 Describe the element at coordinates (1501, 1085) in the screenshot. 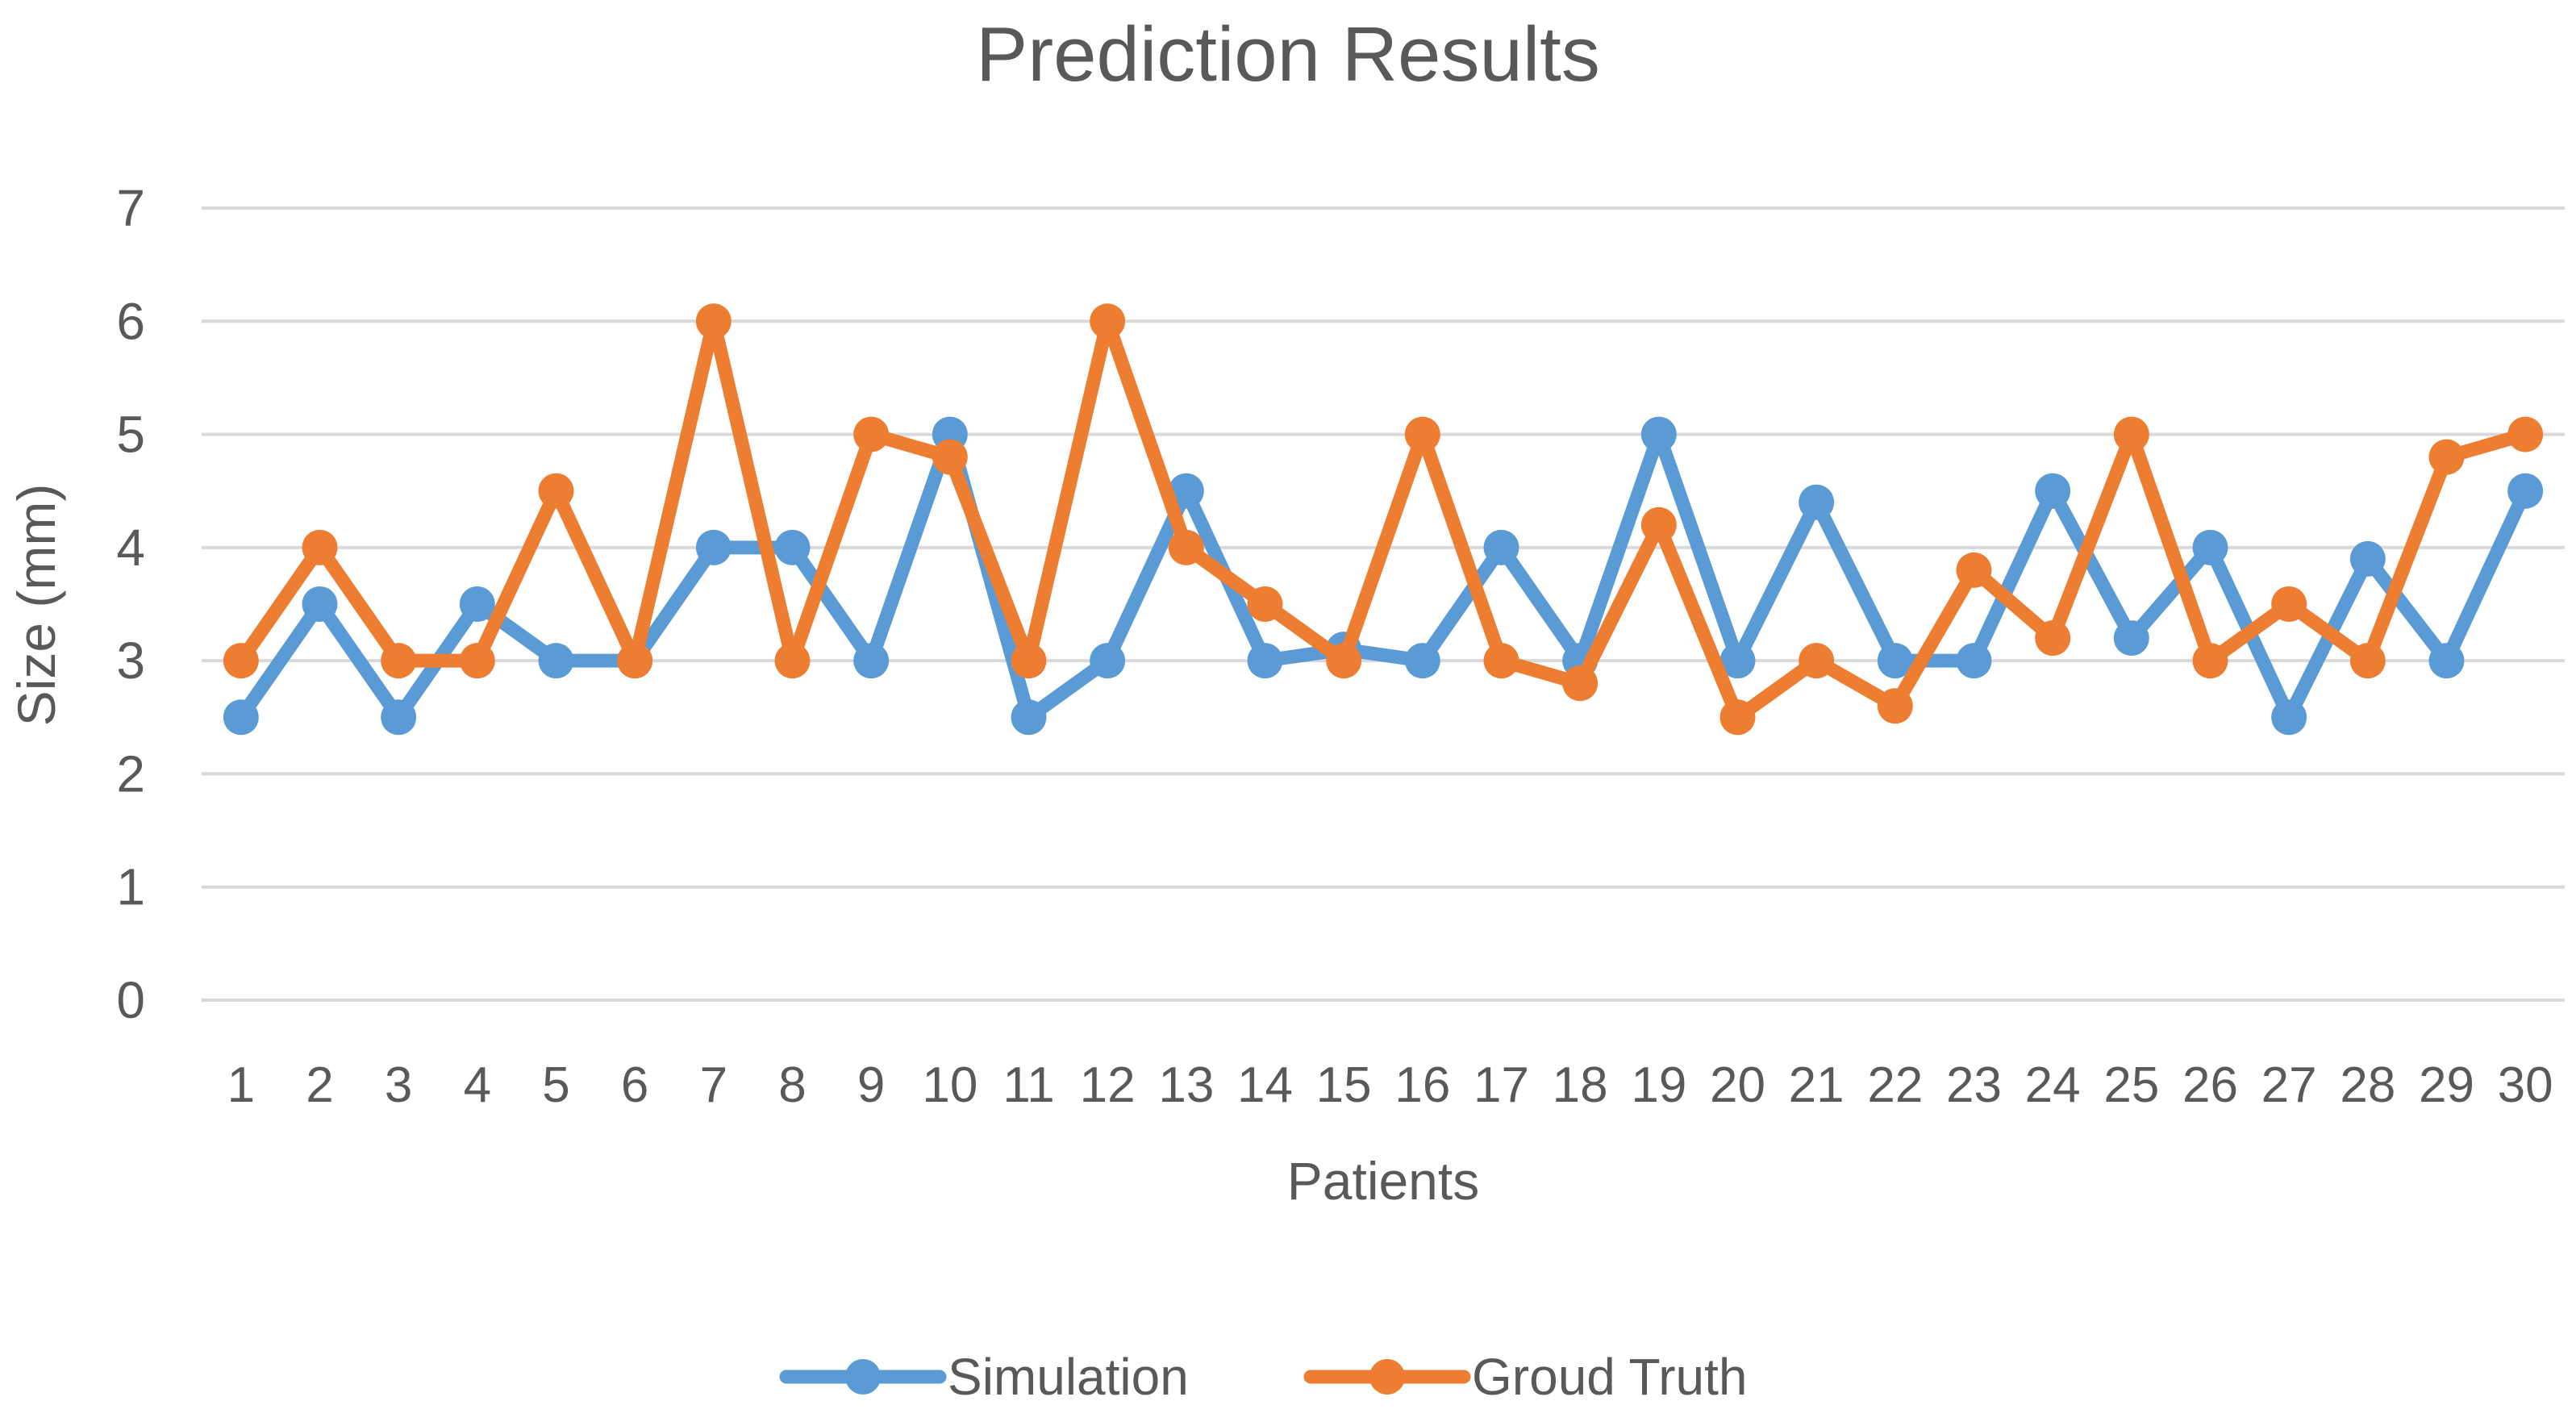

I see `x-tick-label: 17` at that location.